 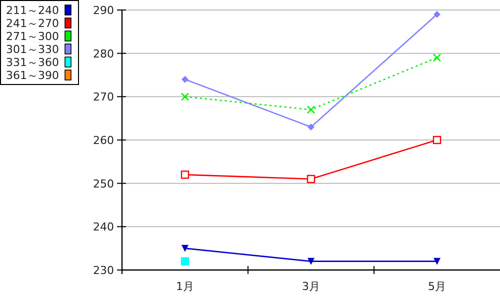 What do you see at coordinates (103, 183) in the screenshot?
I see `y-tick-label: 250` at bounding box center [103, 183].